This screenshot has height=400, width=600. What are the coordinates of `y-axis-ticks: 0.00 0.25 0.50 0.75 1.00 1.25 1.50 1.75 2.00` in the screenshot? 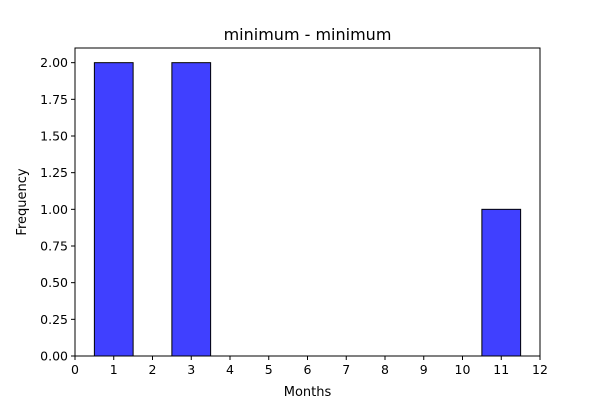 It's located at (57, 209).